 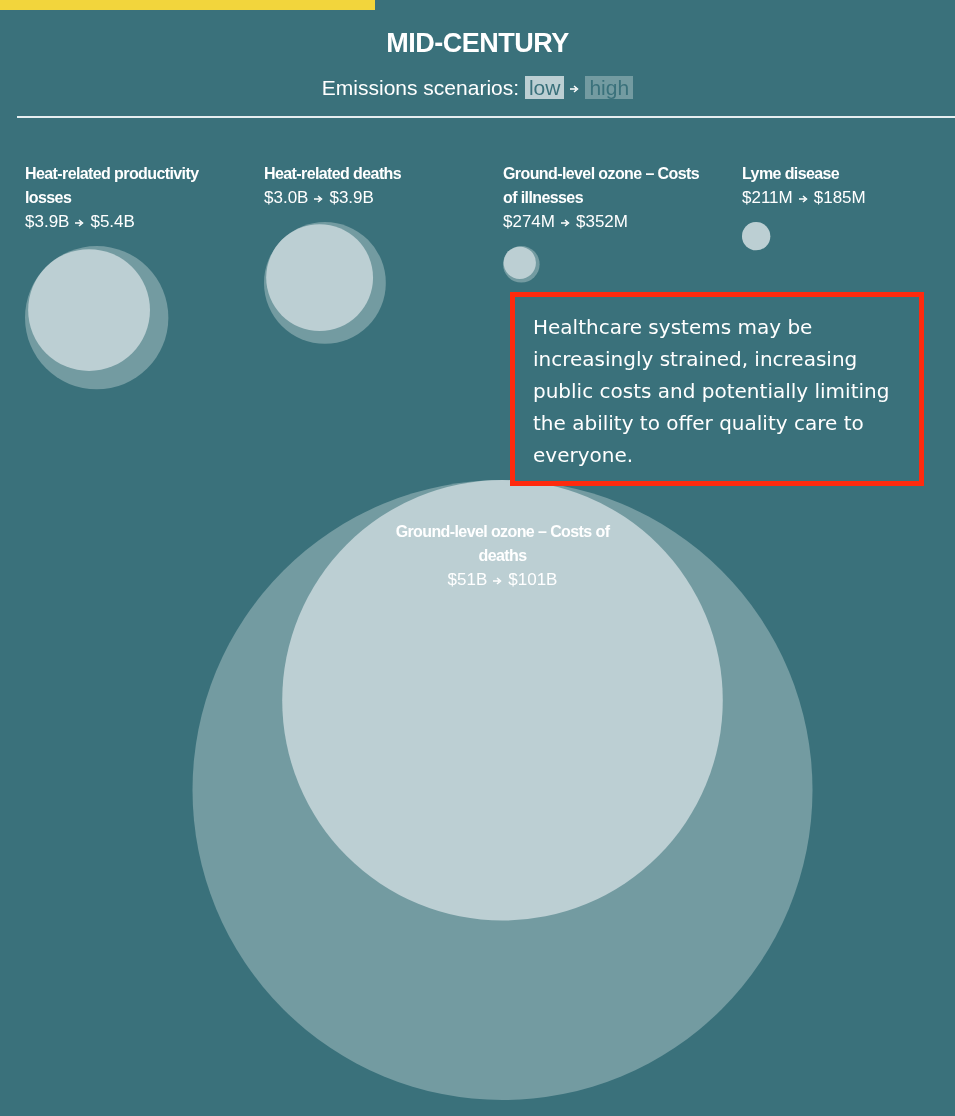 I want to click on data-label: $274M, so click(x=529, y=221).